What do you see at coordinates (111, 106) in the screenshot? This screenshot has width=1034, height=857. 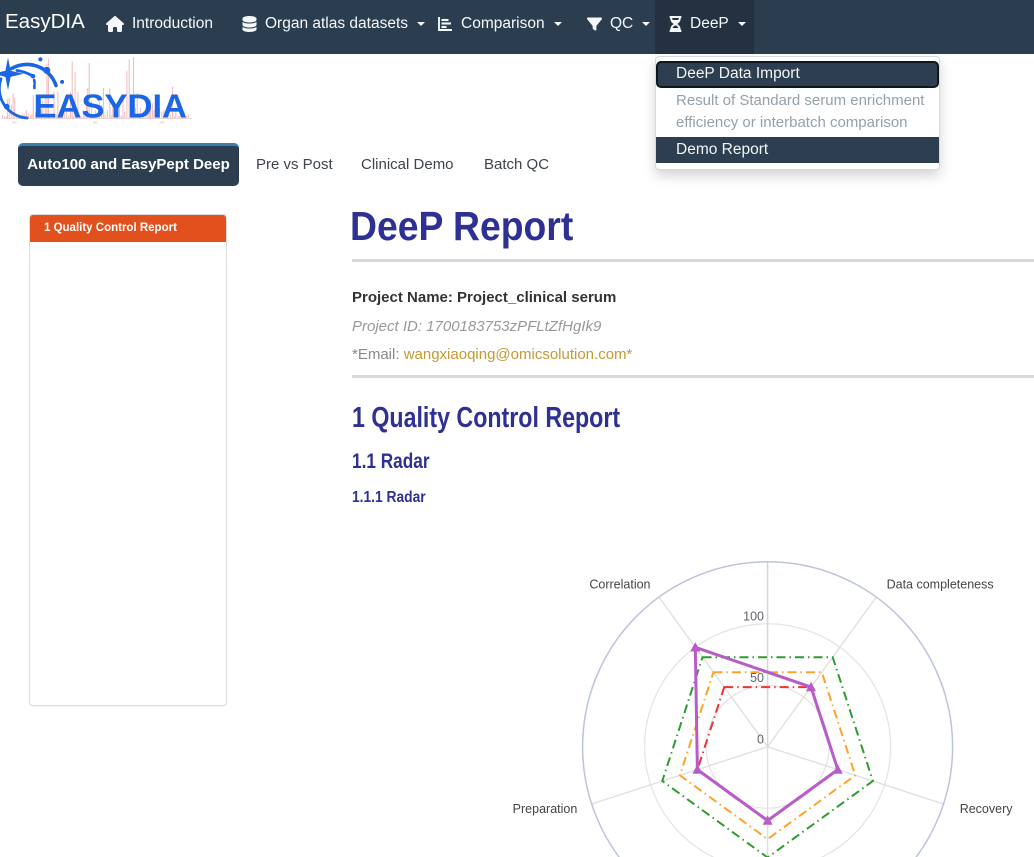 I see `svg-text: EASYDIA` at bounding box center [111, 106].